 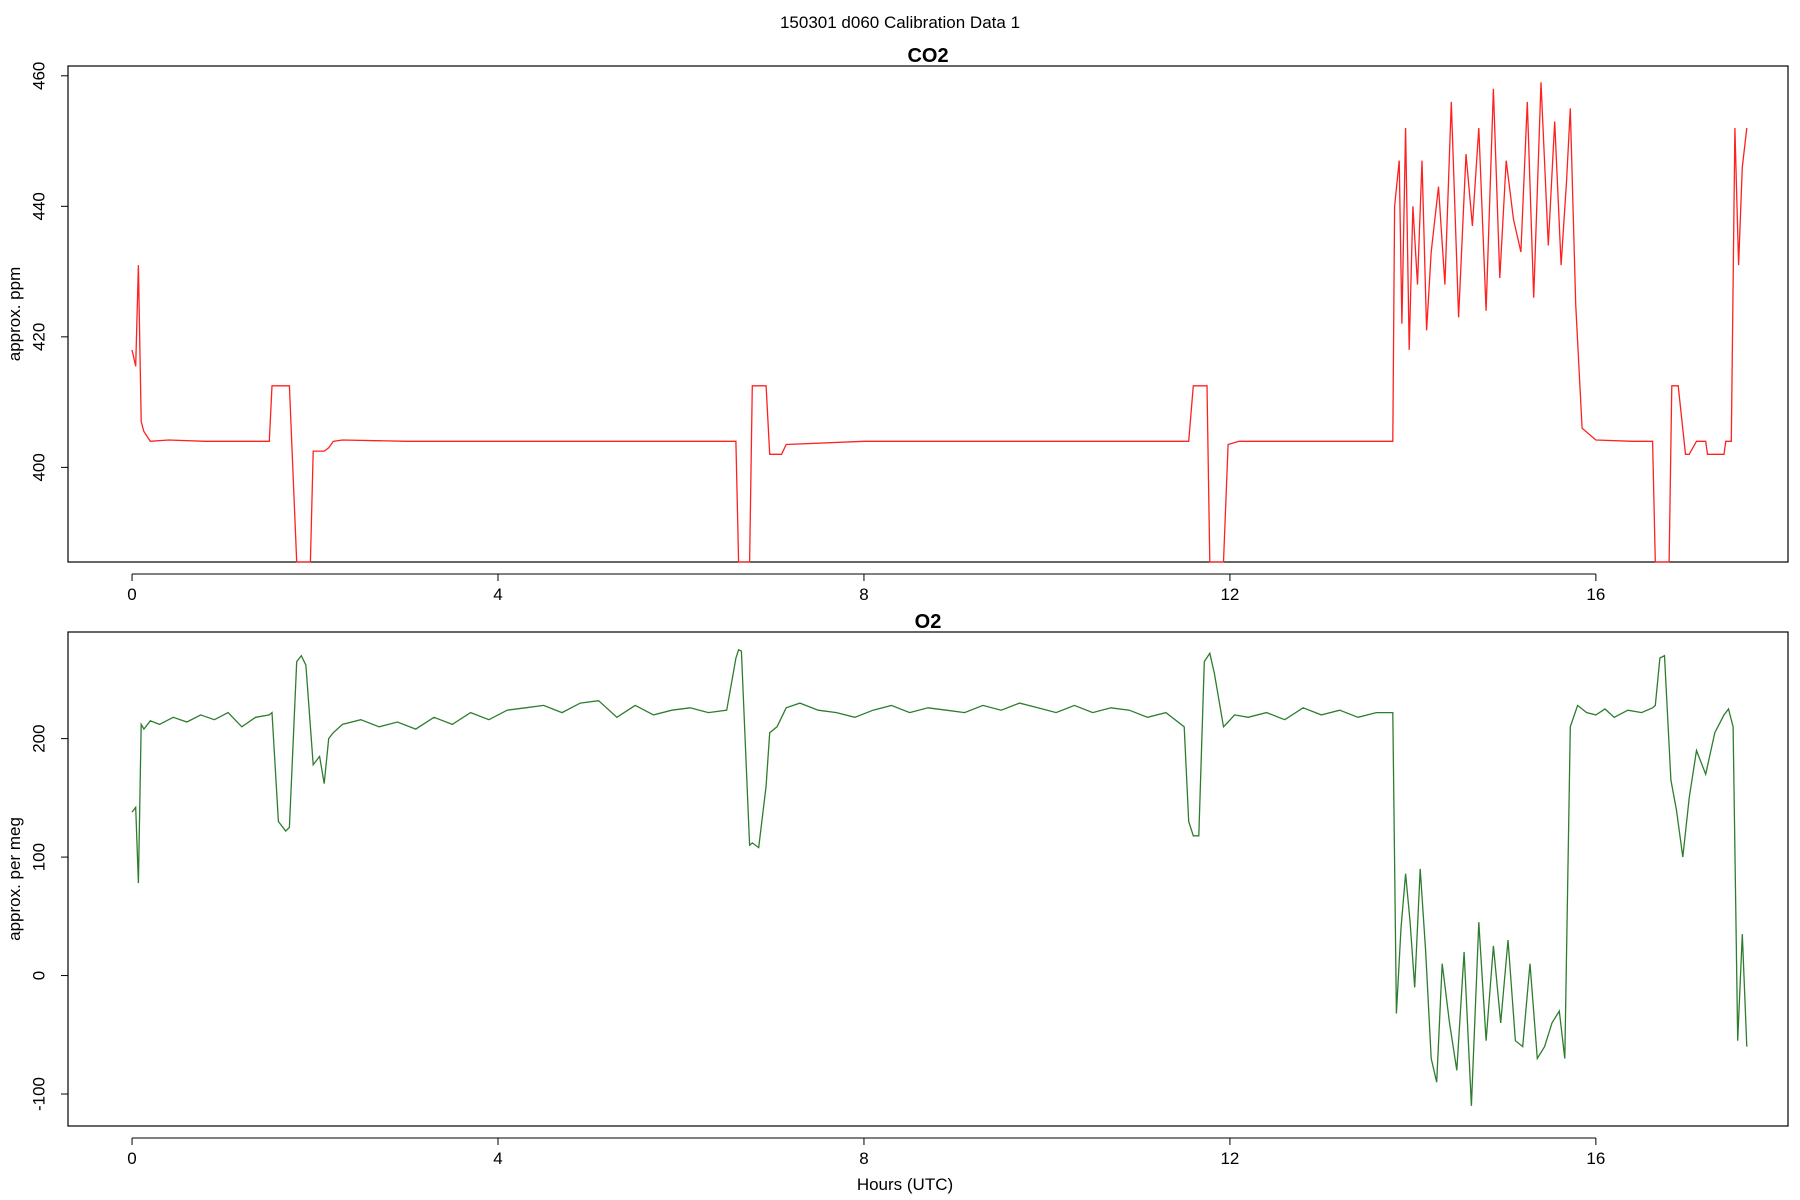 I want to click on co2-y-tick-label: 440, so click(x=38, y=206).